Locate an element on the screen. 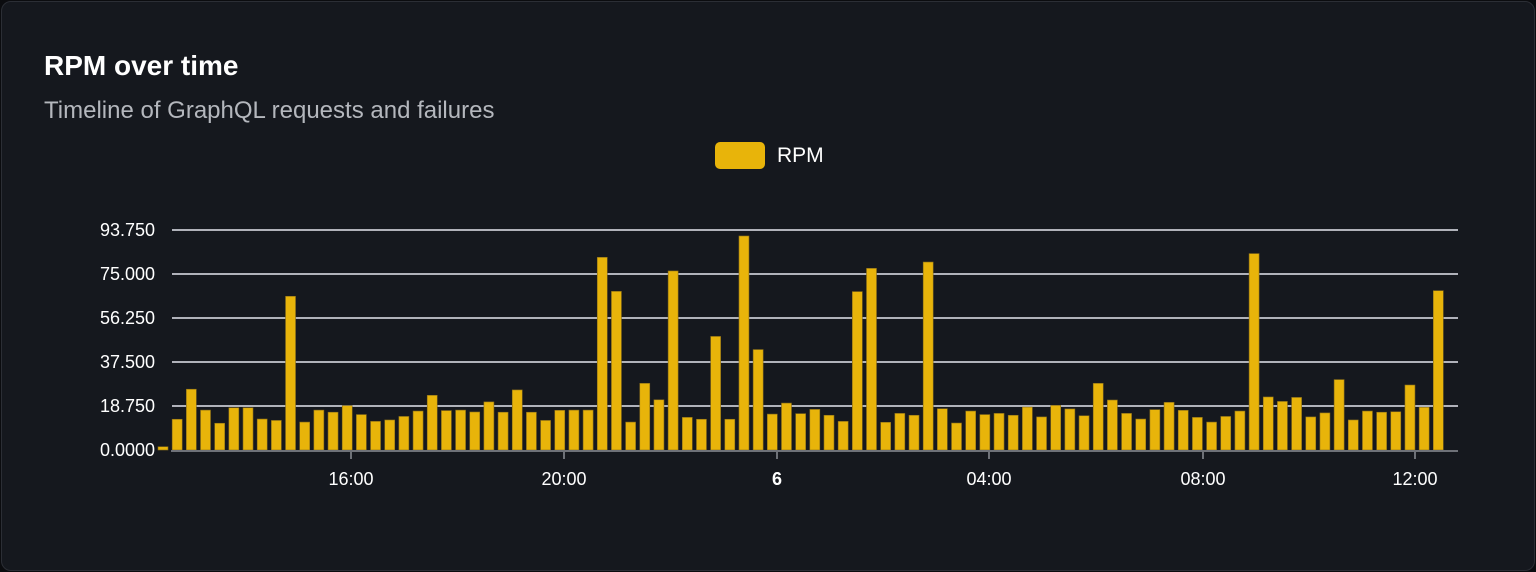 Image resolution: width=1536 pixels, height=572 pixels. y-tick-label: 56.250 is located at coordinates (127, 318).